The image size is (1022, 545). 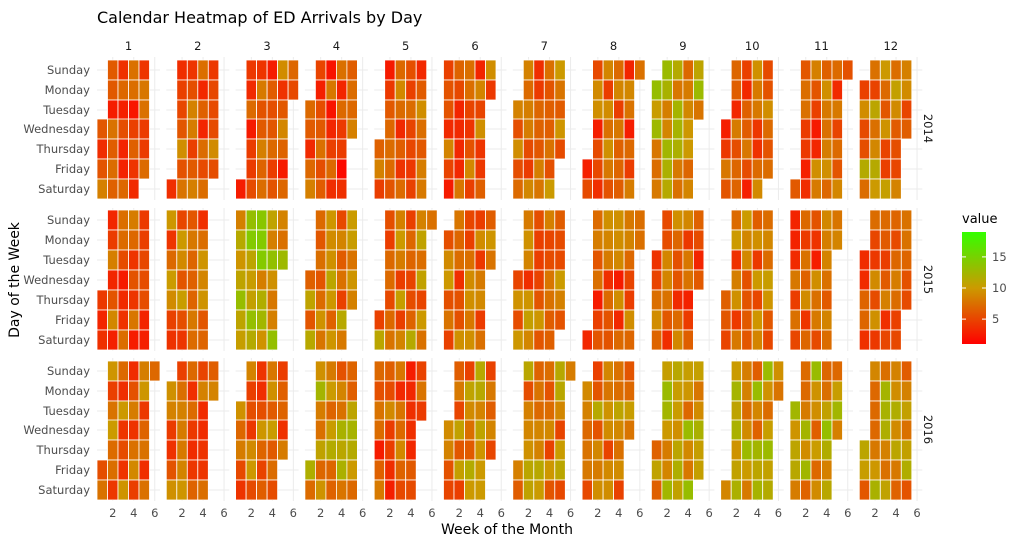 I want to click on chart-title: Calendar Heatmap of ED Arrivals by Day, so click(x=259, y=17).